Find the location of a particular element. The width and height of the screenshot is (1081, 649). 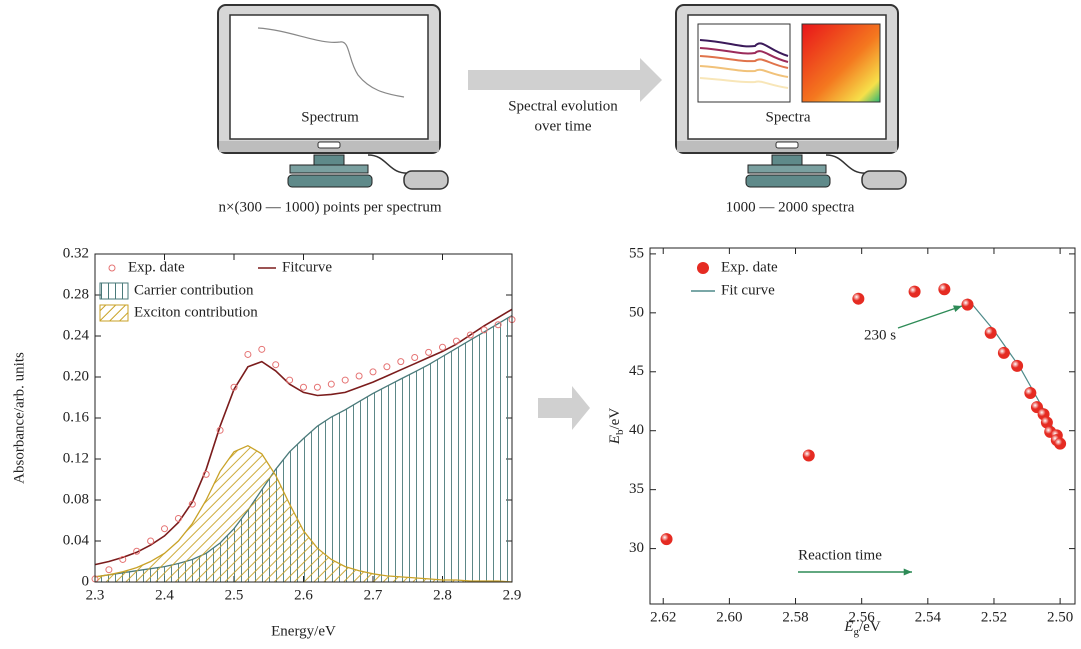

caption: 1000 — 2000 spectra is located at coordinates (790, 207).